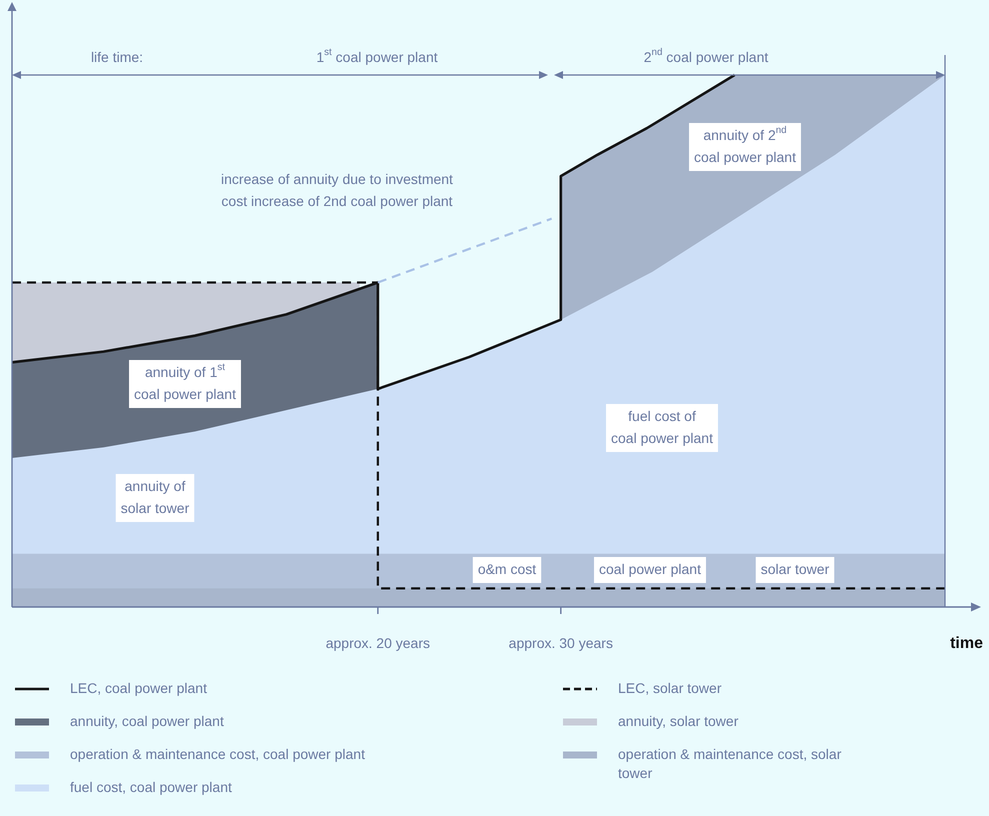  Describe the element at coordinates (706, 56) in the screenshot. I see `text: 2$^{nd}$ coal power plant` at that location.